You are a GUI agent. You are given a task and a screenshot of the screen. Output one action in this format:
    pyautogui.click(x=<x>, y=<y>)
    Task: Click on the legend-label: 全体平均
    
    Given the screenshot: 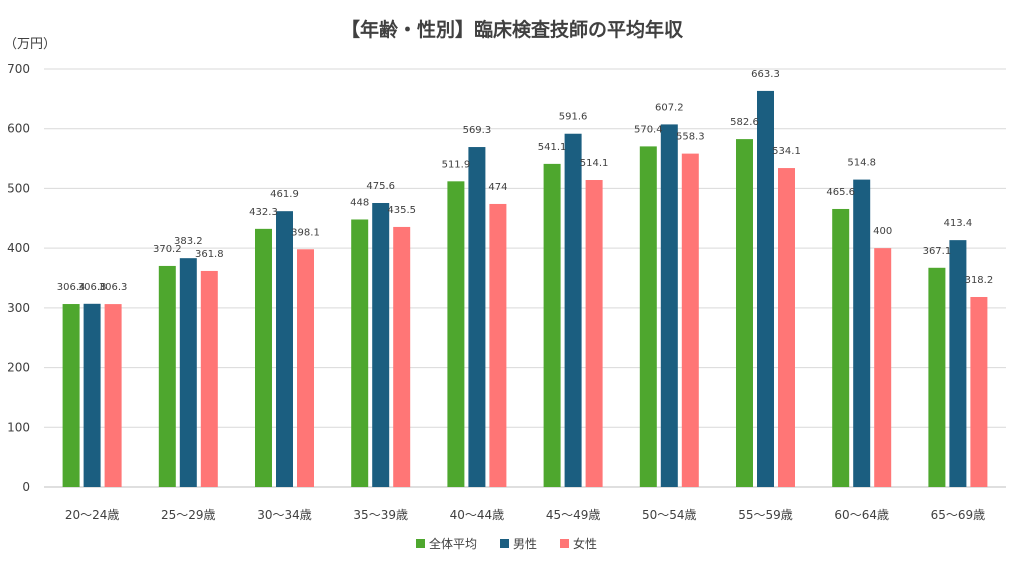 What is the action you would take?
    pyautogui.click(x=453, y=543)
    